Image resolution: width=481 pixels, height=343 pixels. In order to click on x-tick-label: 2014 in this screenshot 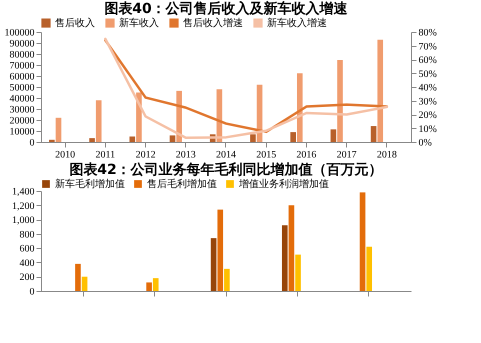, I will do `click(226, 155)`.